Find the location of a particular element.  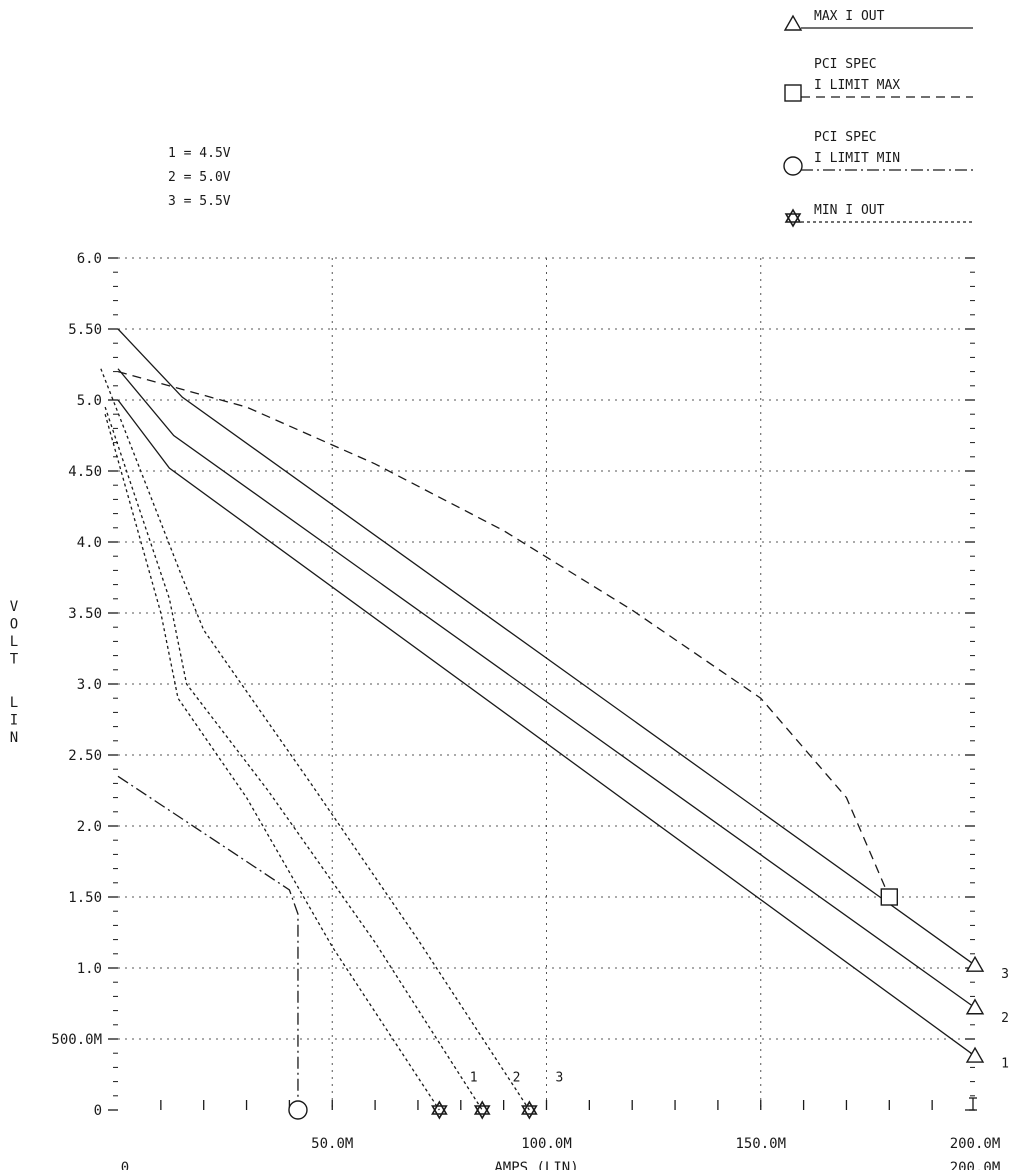

y-tick-label: 6.0 is located at coordinates (89, 259).